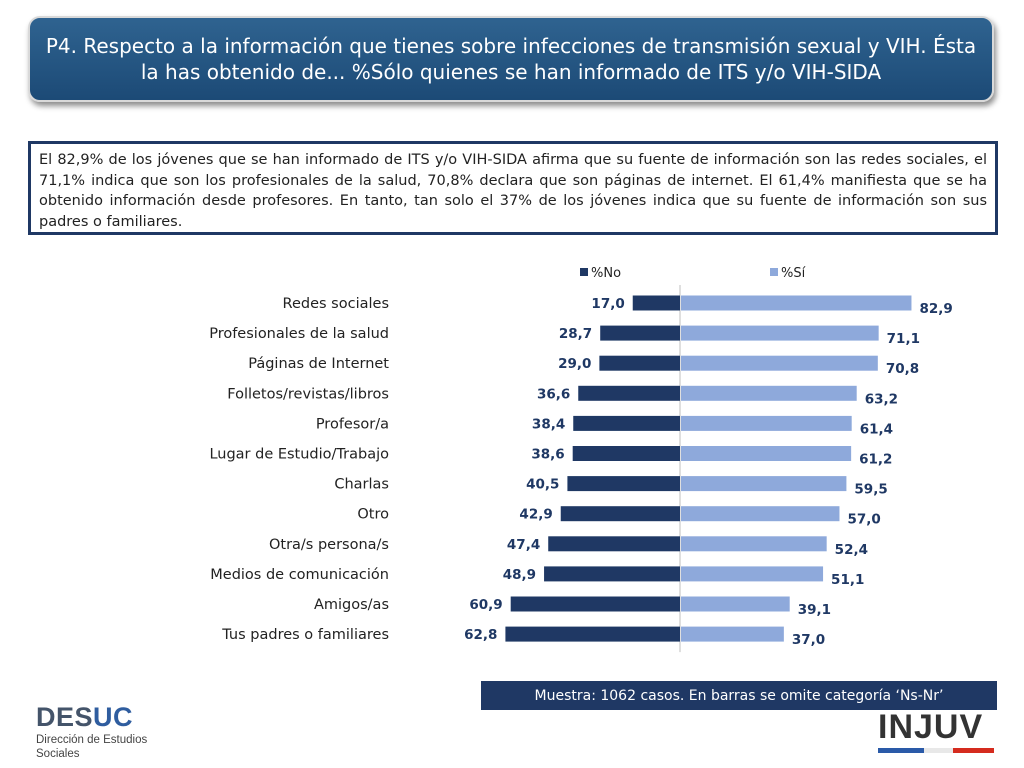 The image size is (1024, 768). I want to click on desuc-subtitle-2: Sociales, so click(58, 754).